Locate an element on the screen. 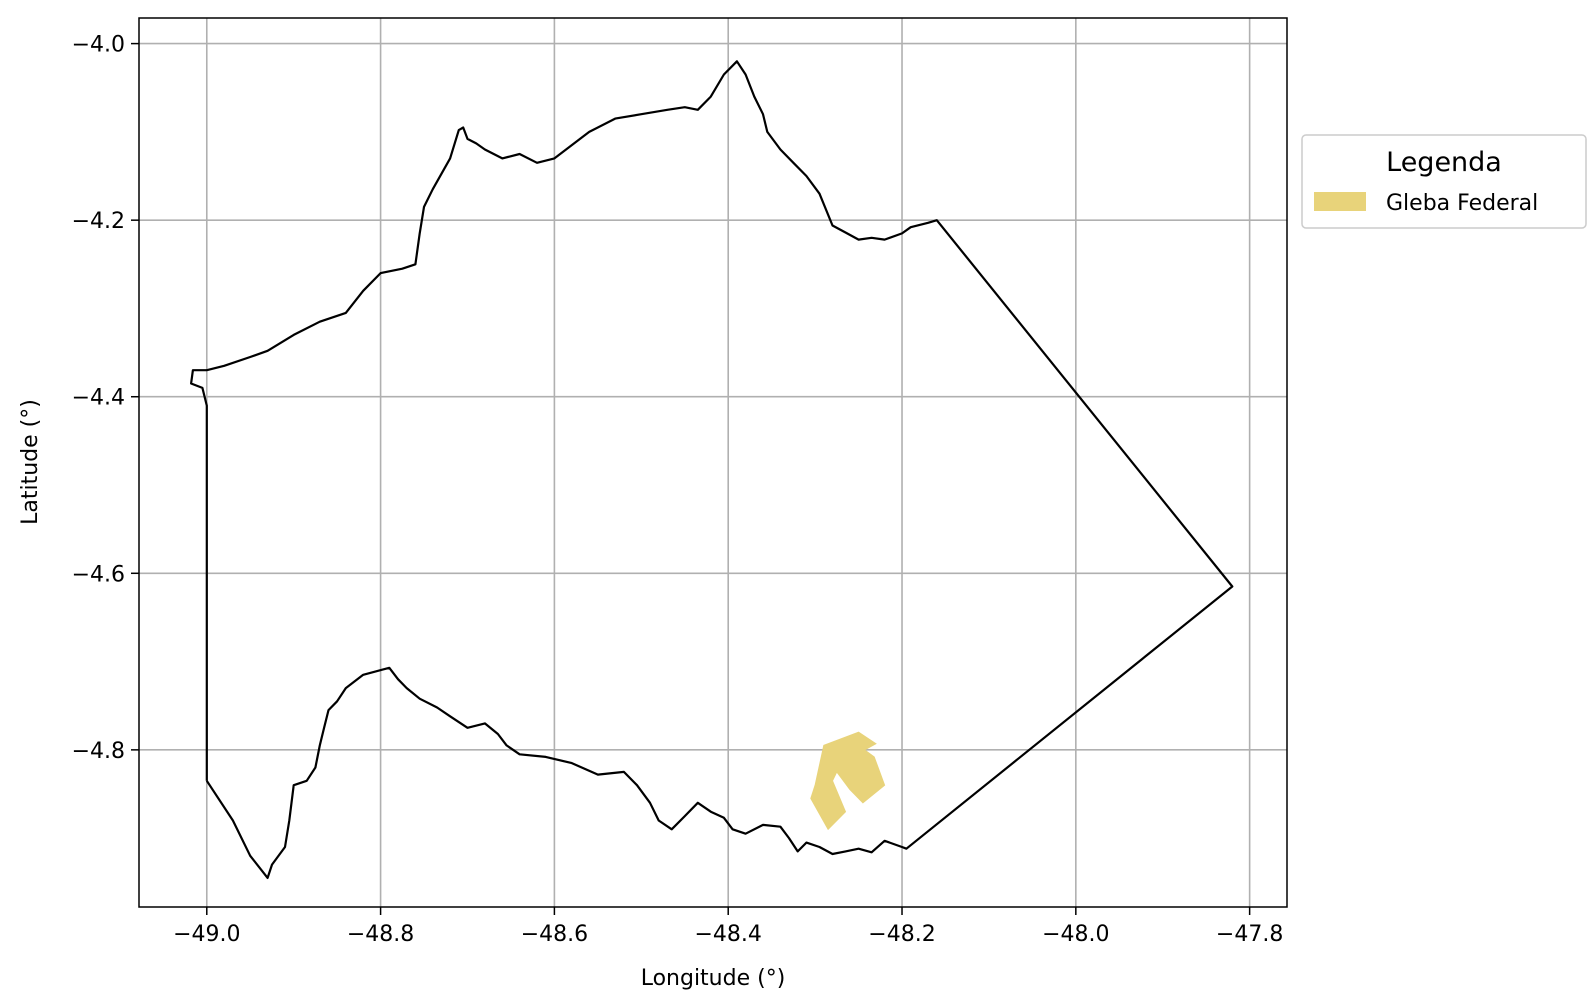  x-tick-label: −48.2 is located at coordinates (901, 934).